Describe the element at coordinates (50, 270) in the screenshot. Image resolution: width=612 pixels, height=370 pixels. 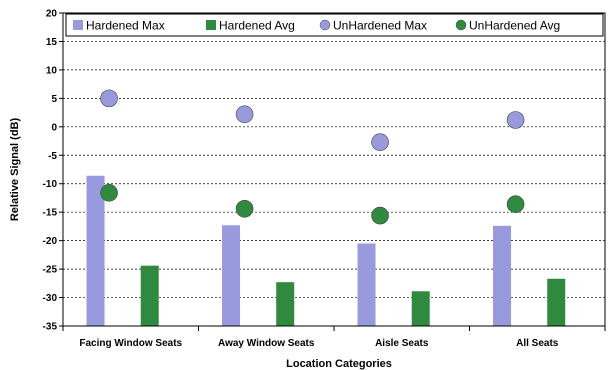
I see `y-tick-label: -25` at that location.